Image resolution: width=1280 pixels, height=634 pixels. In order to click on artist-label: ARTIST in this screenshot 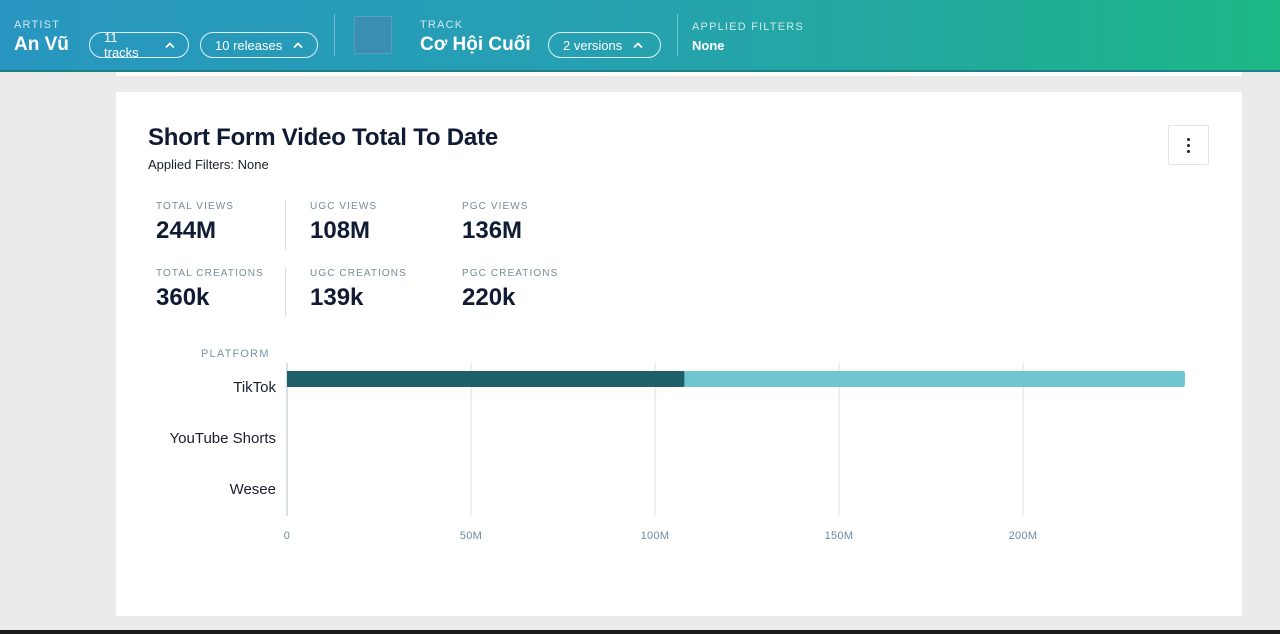, I will do `click(37, 25)`.